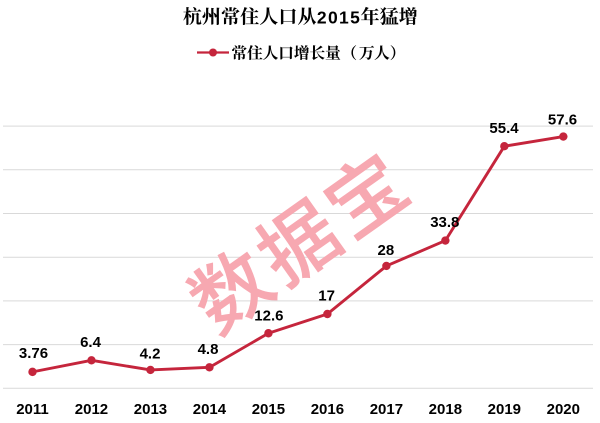 This screenshot has width=600, height=423. What do you see at coordinates (208, 349) in the screenshot?
I see `svg-text: 4.8` at bounding box center [208, 349].